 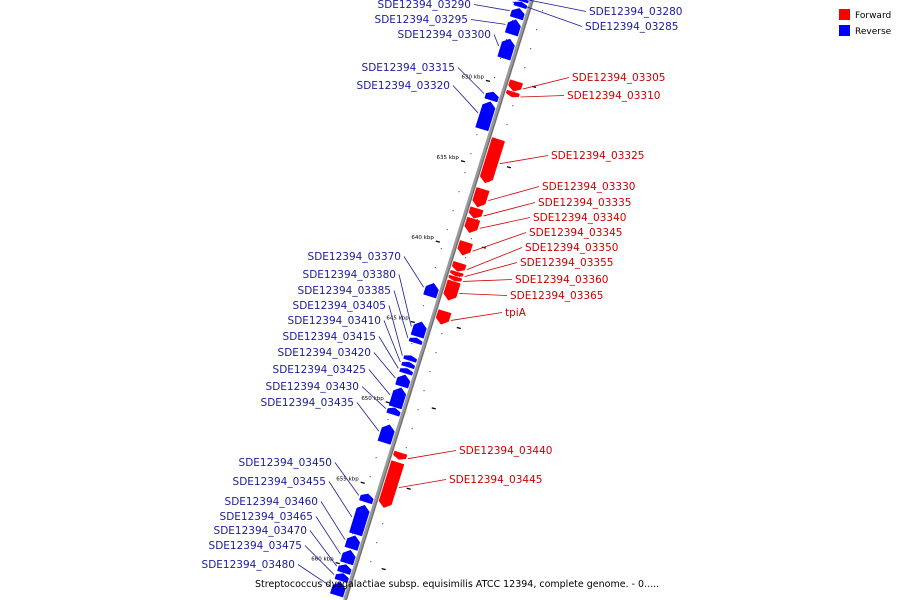 I want to click on gene-label: SDE12394_03405, so click(x=339, y=306).